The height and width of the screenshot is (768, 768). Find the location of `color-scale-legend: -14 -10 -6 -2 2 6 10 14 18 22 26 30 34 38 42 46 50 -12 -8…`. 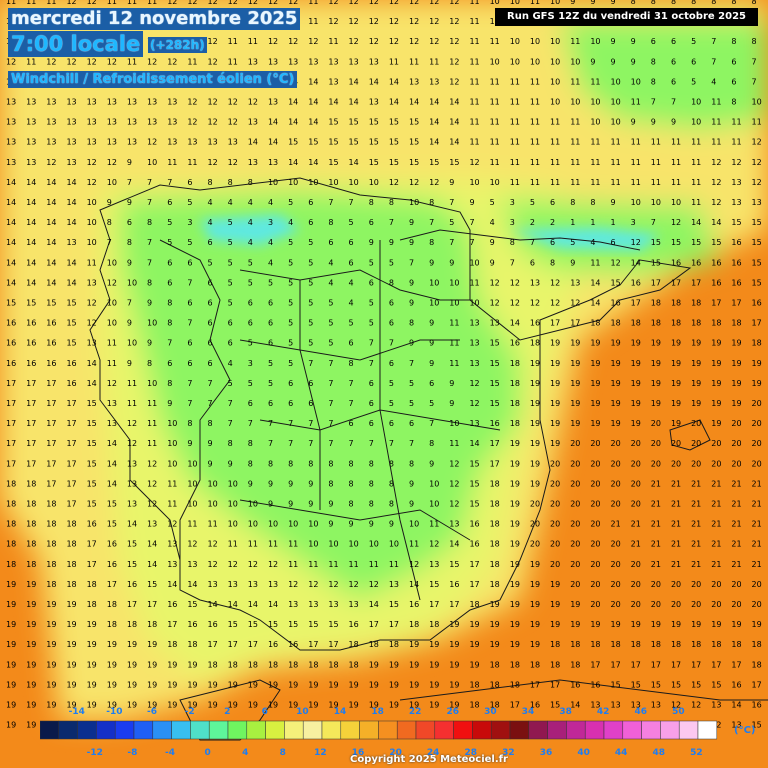

color-scale-legend: -14 -10 -6 -2 2 6 10 14 18 22 26 30 34 38 42 46 50 -12 -8… is located at coordinates (379, 732).